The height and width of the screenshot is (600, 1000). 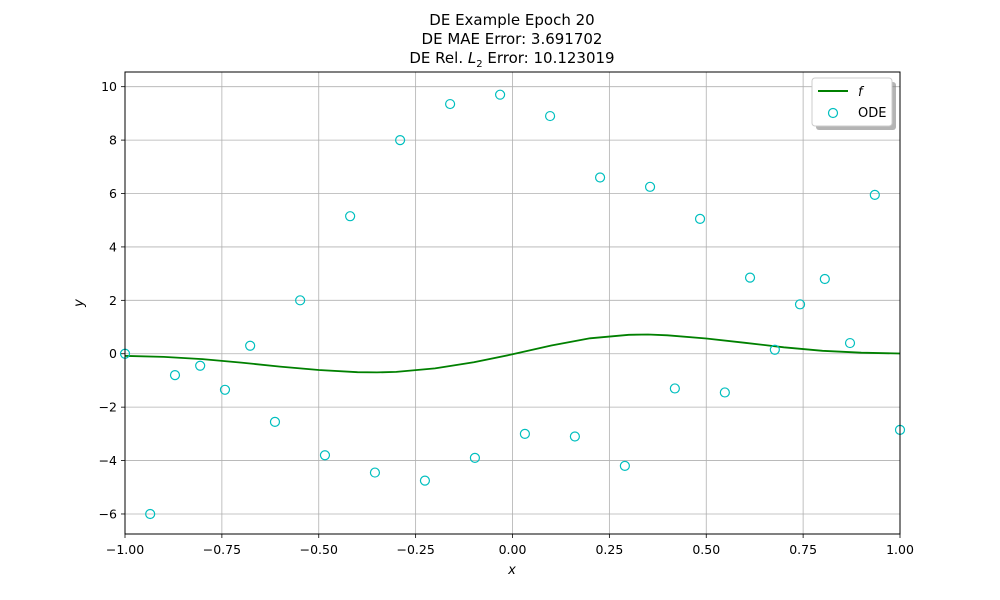 What do you see at coordinates (108, 407) in the screenshot?
I see `y-tick-label: −2` at bounding box center [108, 407].